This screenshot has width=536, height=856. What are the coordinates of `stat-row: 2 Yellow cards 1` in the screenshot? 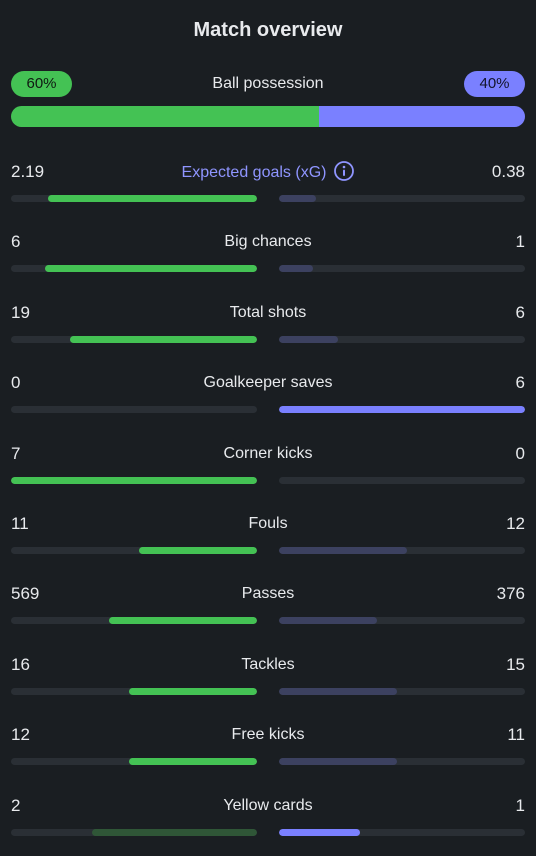 It's located at (268, 815).